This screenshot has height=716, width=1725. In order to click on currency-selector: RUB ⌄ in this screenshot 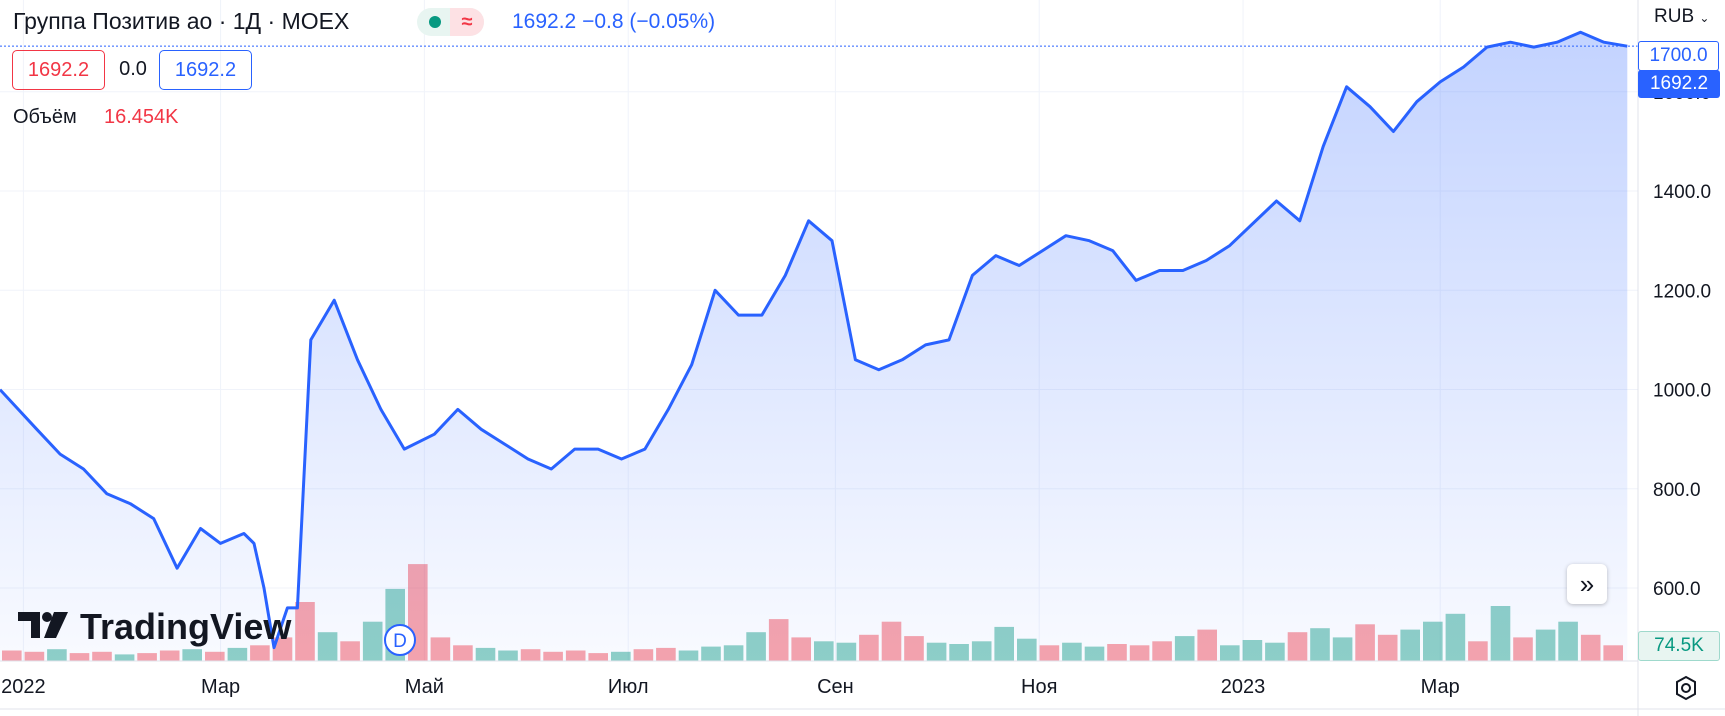, I will do `click(1681, 17)`.